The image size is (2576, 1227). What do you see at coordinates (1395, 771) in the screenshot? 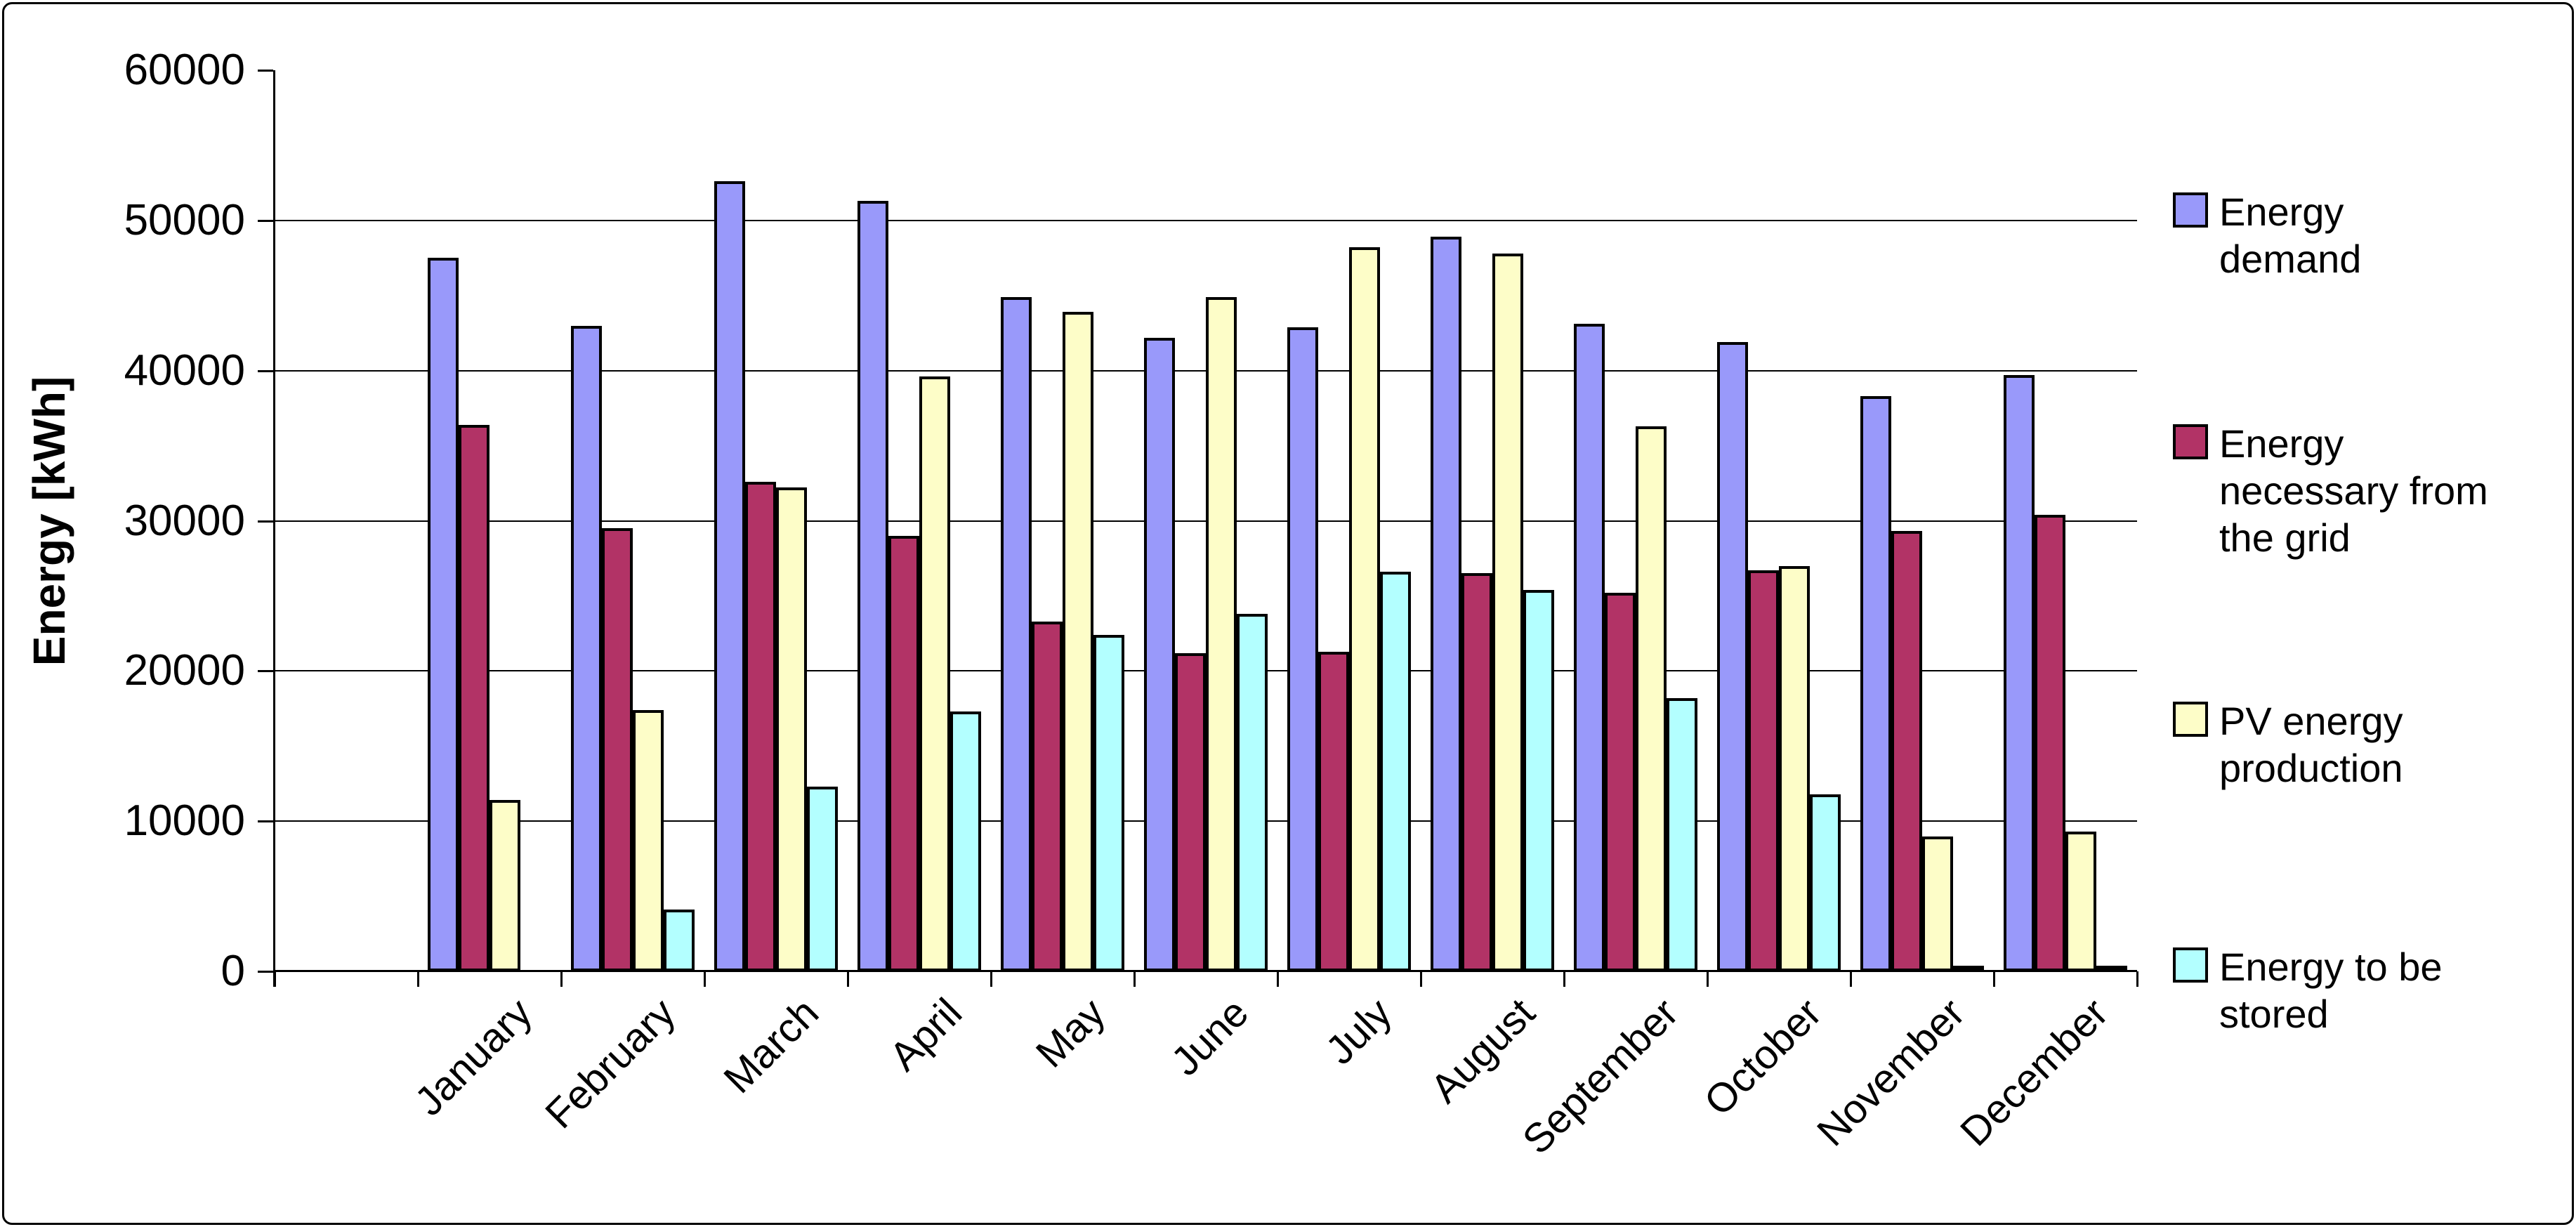
I see `bar-energy-to-be-stored-july` at bounding box center [1395, 771].